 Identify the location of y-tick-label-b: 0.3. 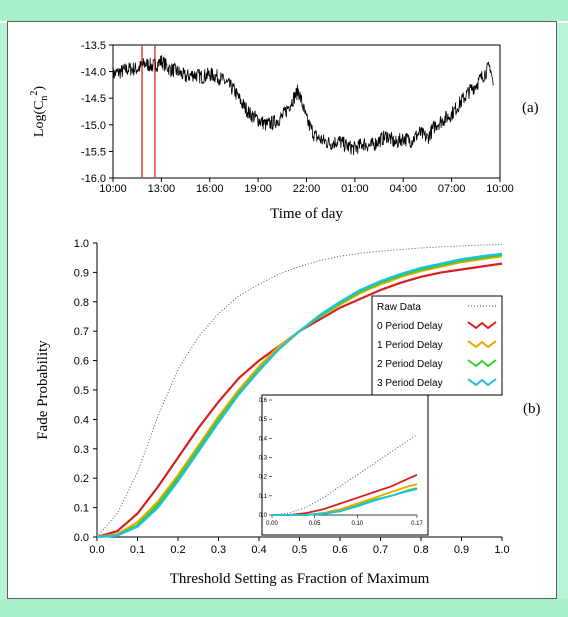
(81, 450).